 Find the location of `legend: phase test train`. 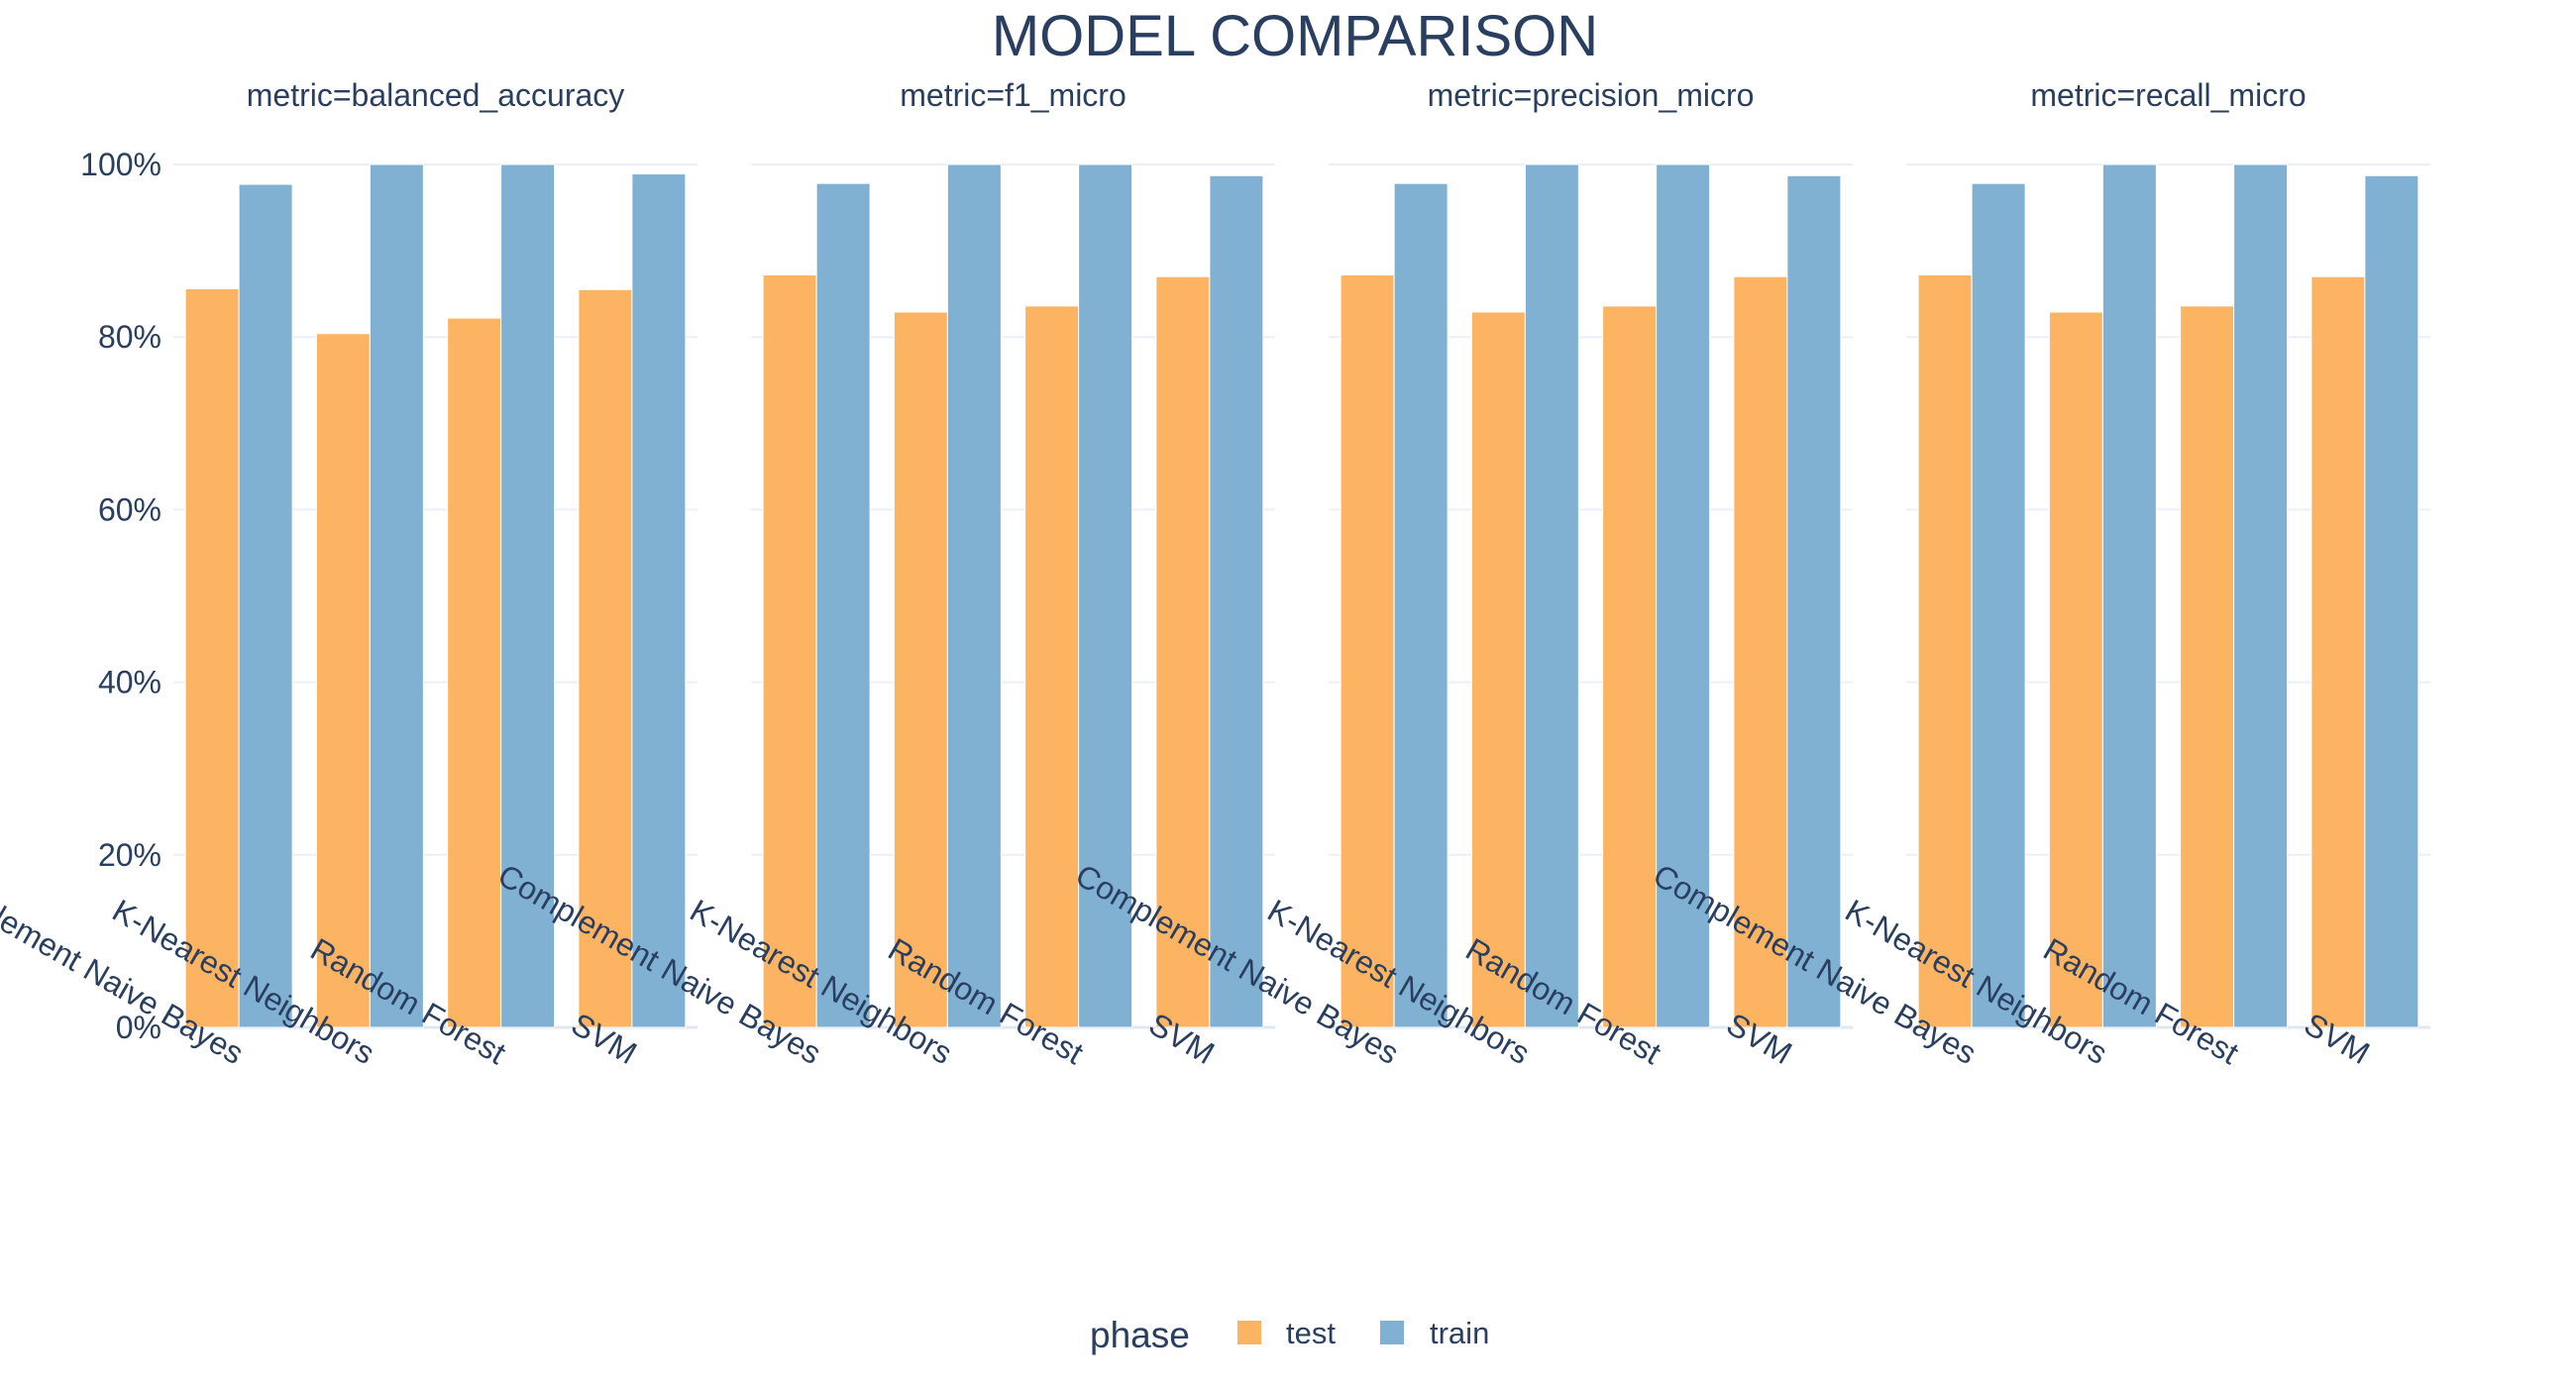

legend: phase test train is located at coordinates (1290, 1335).